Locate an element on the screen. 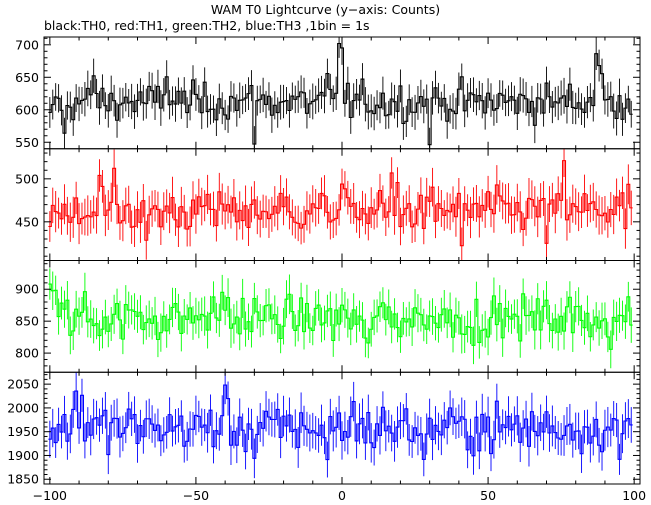 The image size is (651, 505). y-tick-label-TH0: 550 is located at coordinates (27, 142).